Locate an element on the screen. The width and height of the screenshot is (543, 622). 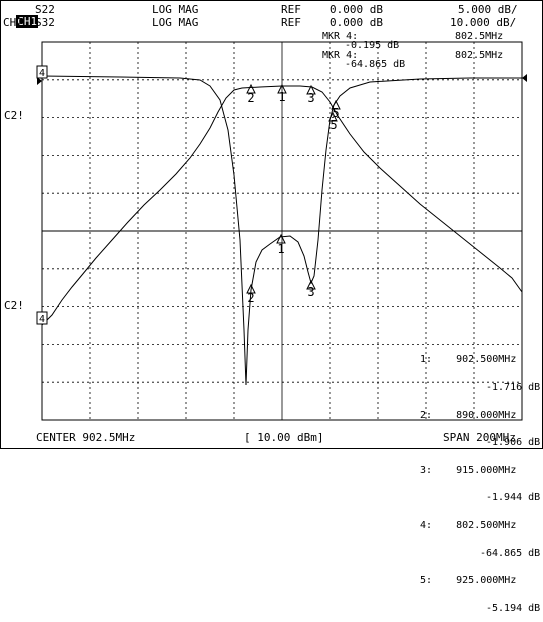
ch1-scale: 5.000 dB/ is located at coordinates (488, 9).